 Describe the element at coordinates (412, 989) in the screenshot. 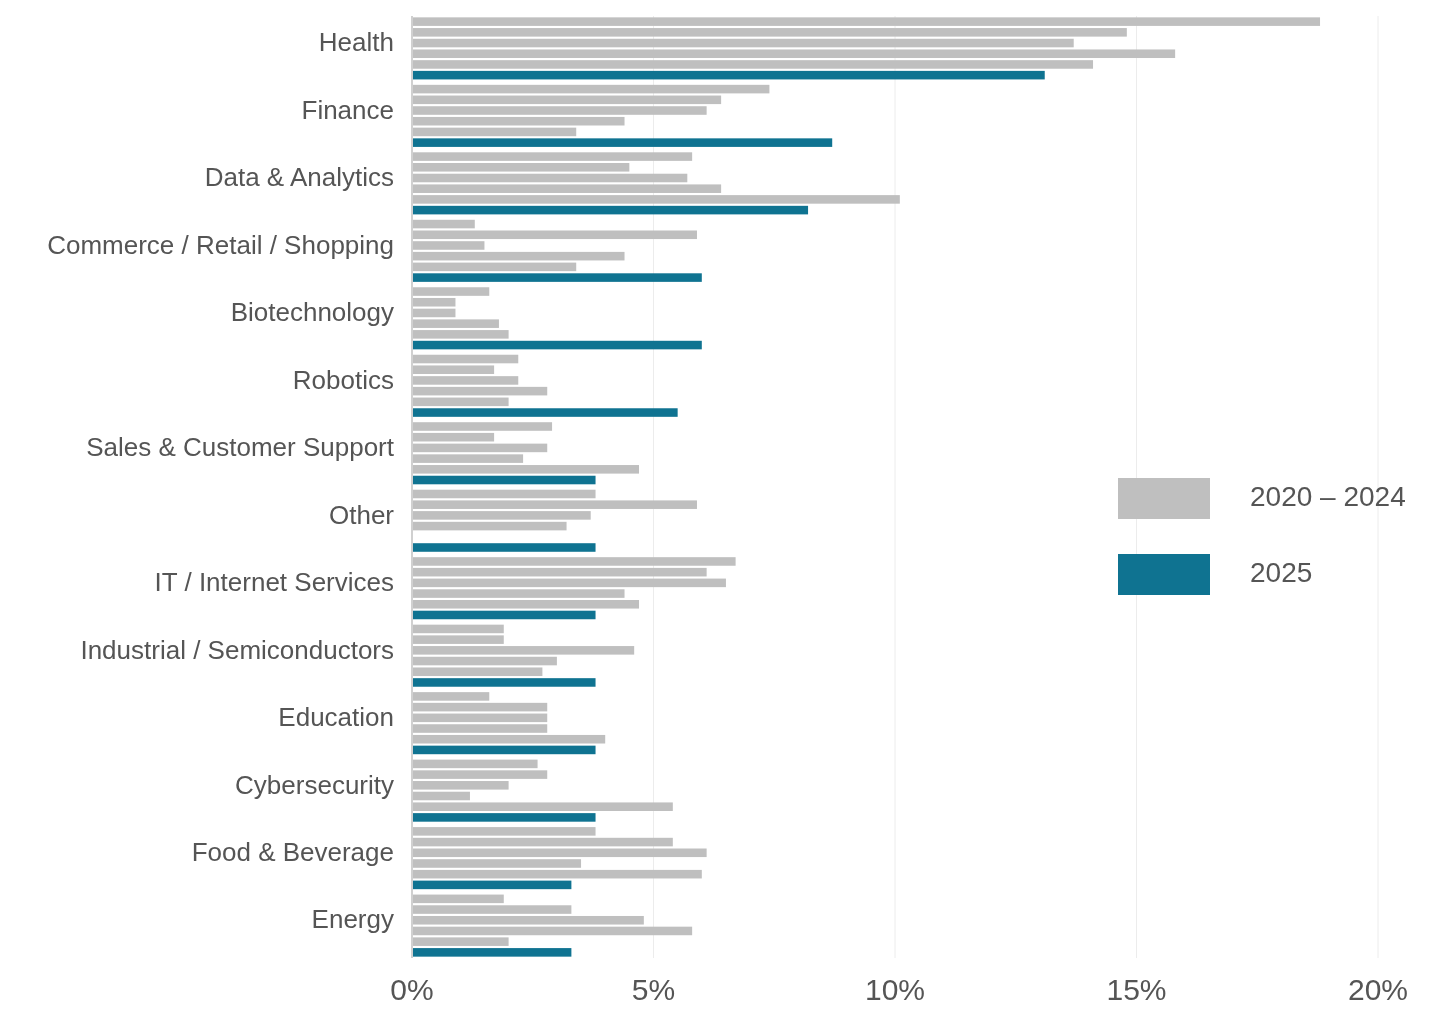

I see `x-tick-label: 0%` at that location.